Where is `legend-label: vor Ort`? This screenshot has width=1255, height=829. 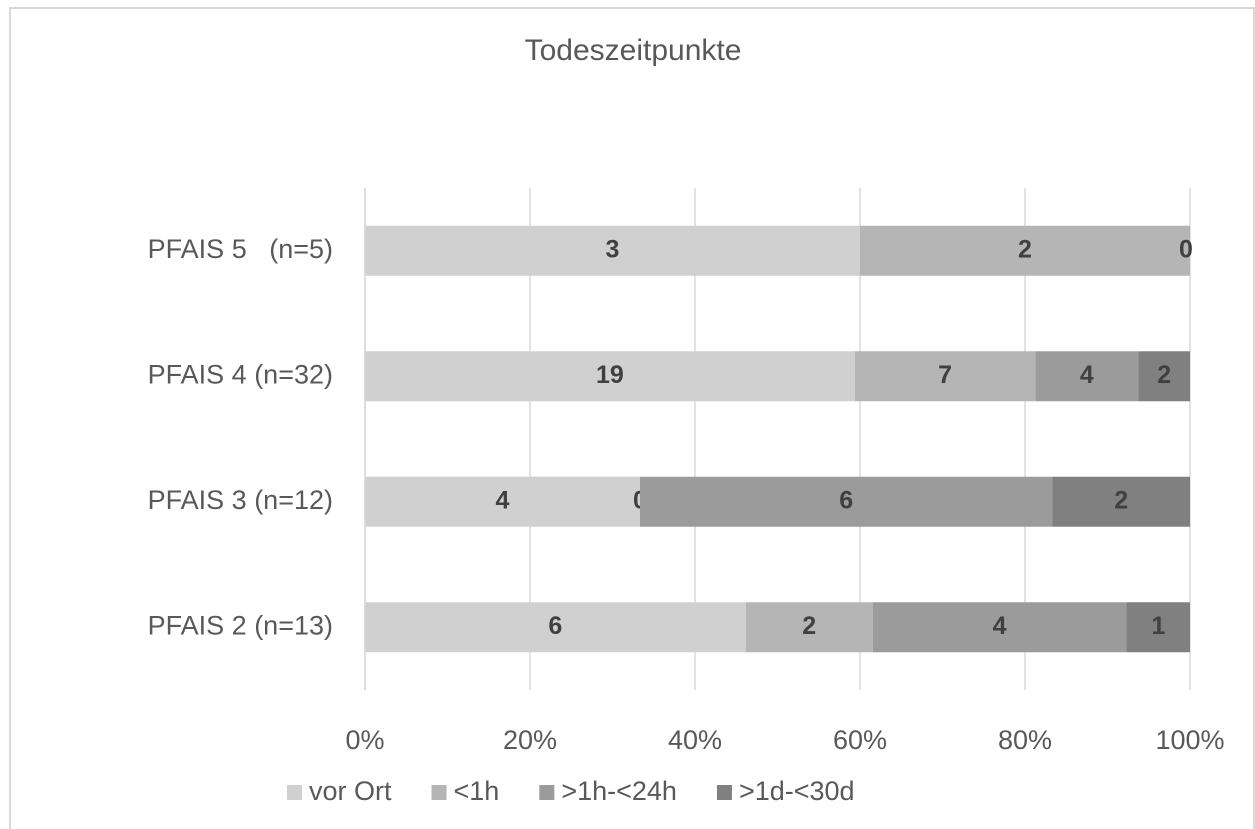 legend-label: vor Ort is located at coordinates (350, 791).